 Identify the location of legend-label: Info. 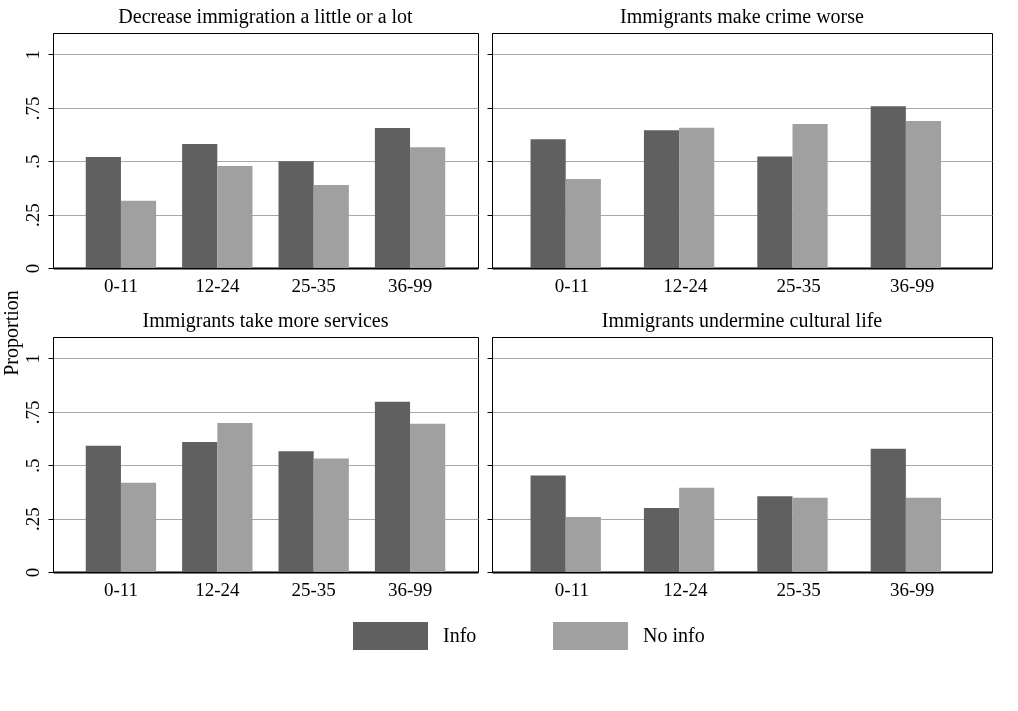
(460, 635).